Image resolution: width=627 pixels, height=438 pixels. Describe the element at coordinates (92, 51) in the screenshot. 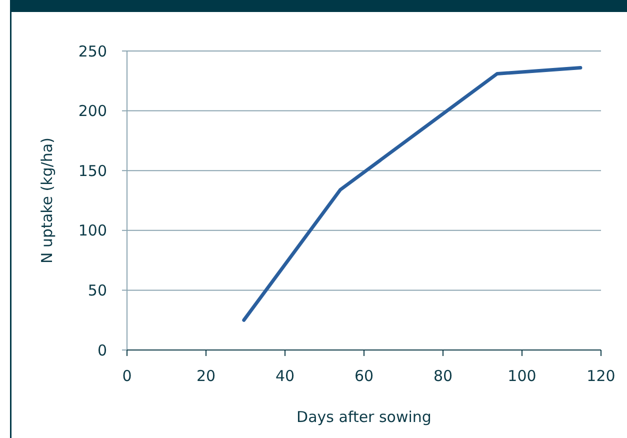

I see `y-tick-label: 250` at that location.